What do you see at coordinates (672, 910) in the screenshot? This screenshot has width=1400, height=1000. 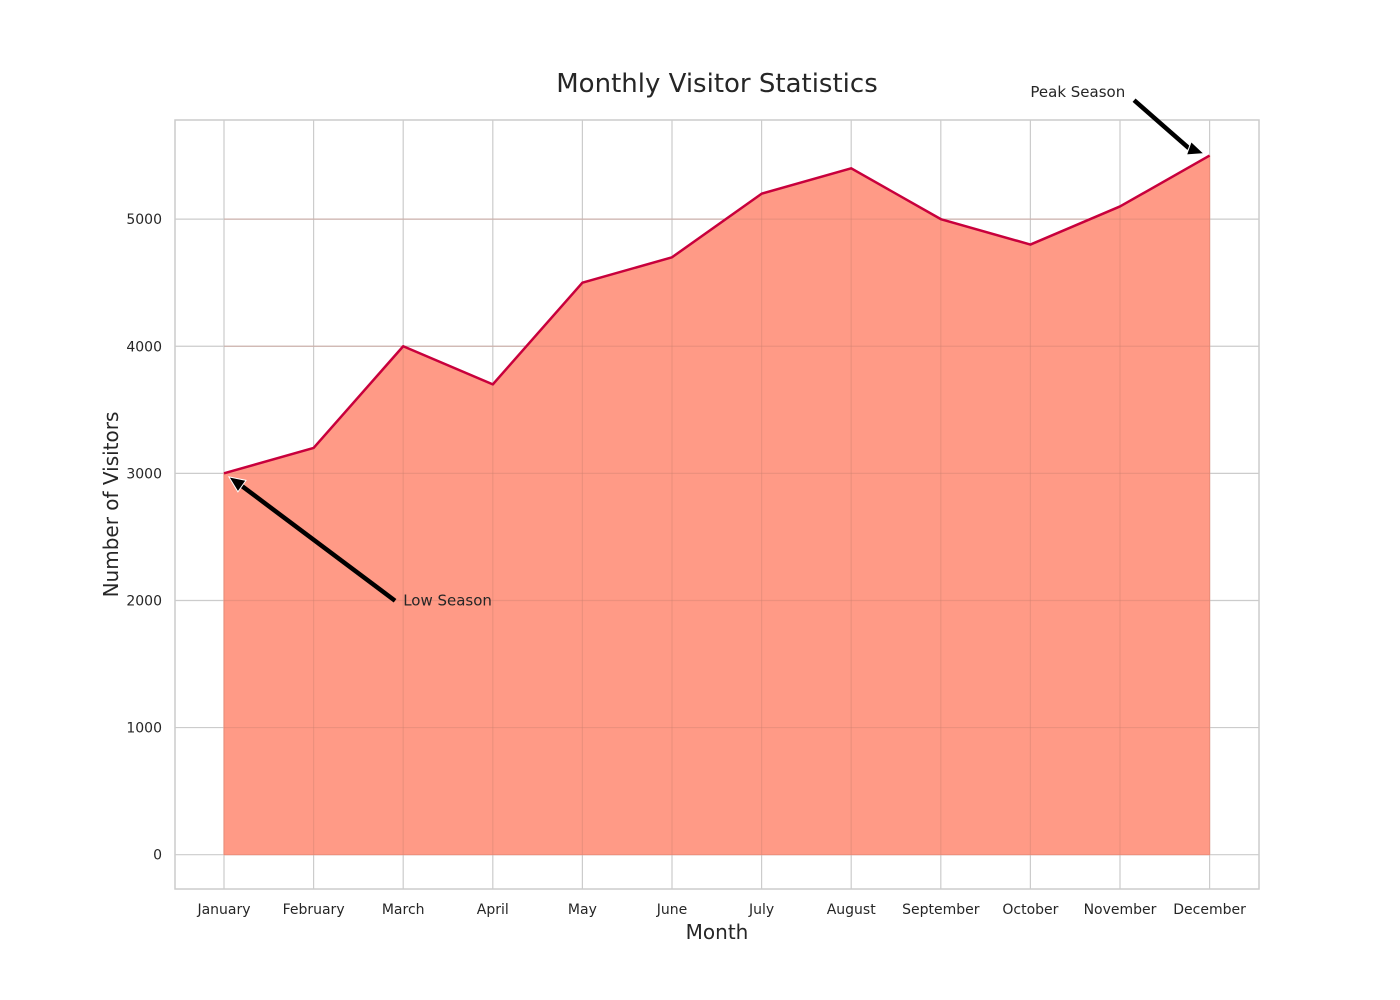 I see `x-tick-label: June` at bounding box center [672, 910].